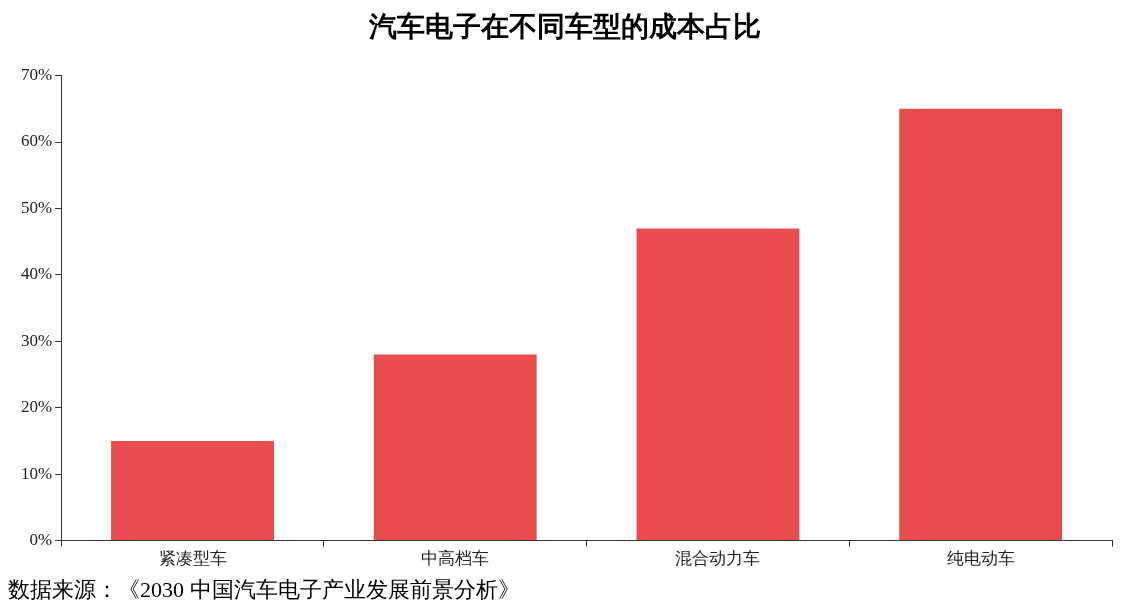  I want to click on y-tick-label: 20%, so click(36, 407).